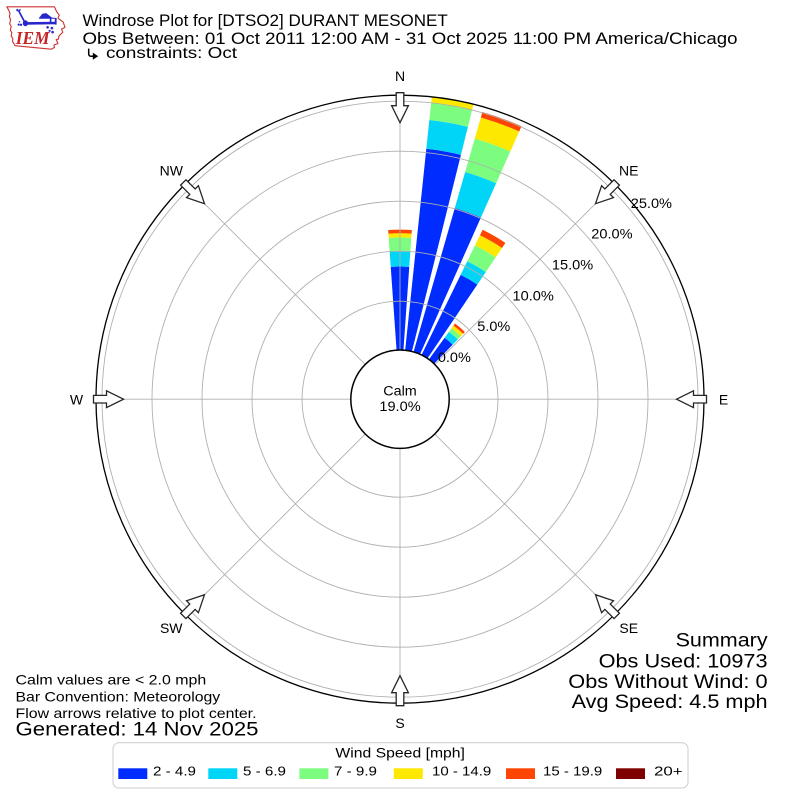  I want to click on svg-text: 20.0%, so click(611, 234).